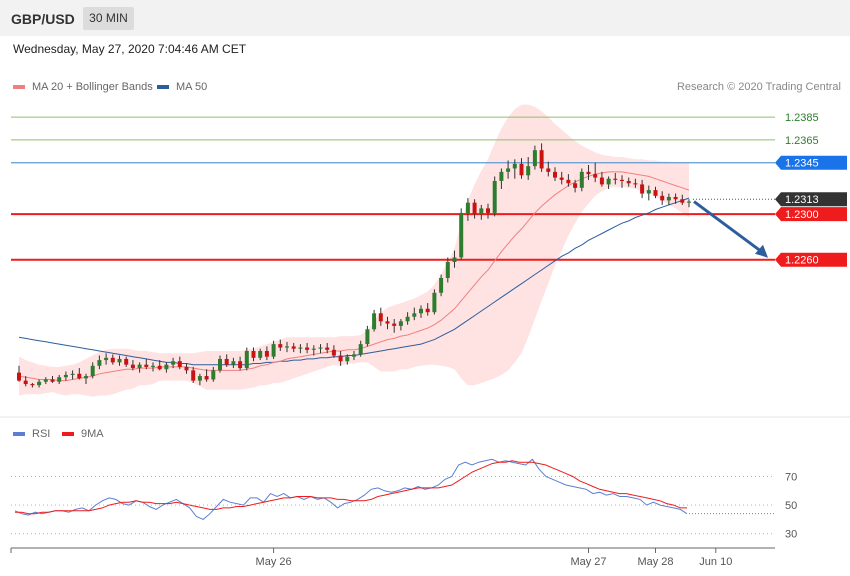 Image resolution: width=850 pixels, height=576 pixels. Describe the element at coordinates (728, 227) in the screenshot. I see `projection-arrow` at that location.